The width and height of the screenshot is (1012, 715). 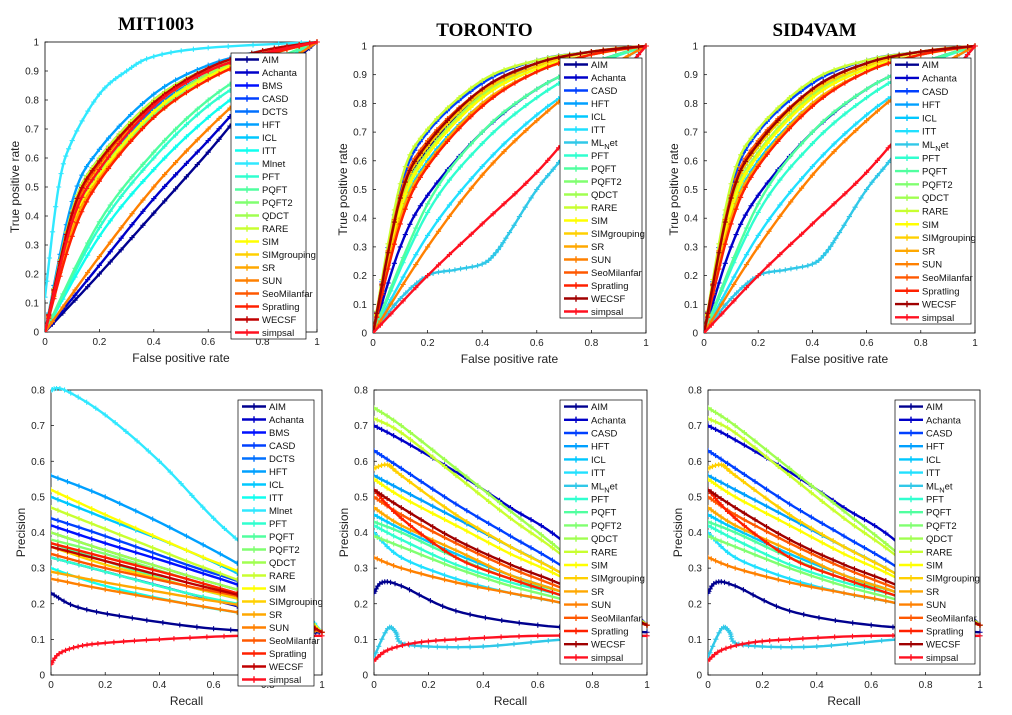 I want to click on x-axis-label: False positive rate, so click(x=840, y=359).